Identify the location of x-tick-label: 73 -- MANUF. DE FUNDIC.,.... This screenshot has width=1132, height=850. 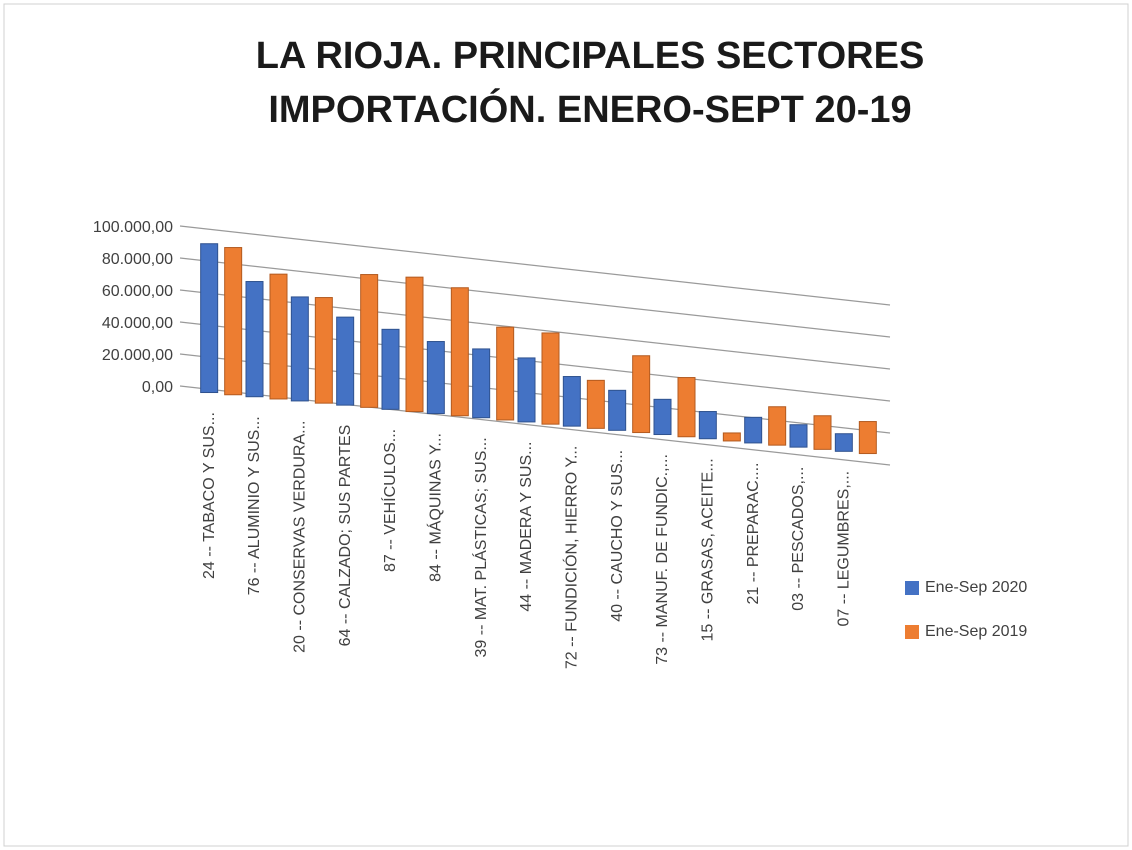
(662, 559).